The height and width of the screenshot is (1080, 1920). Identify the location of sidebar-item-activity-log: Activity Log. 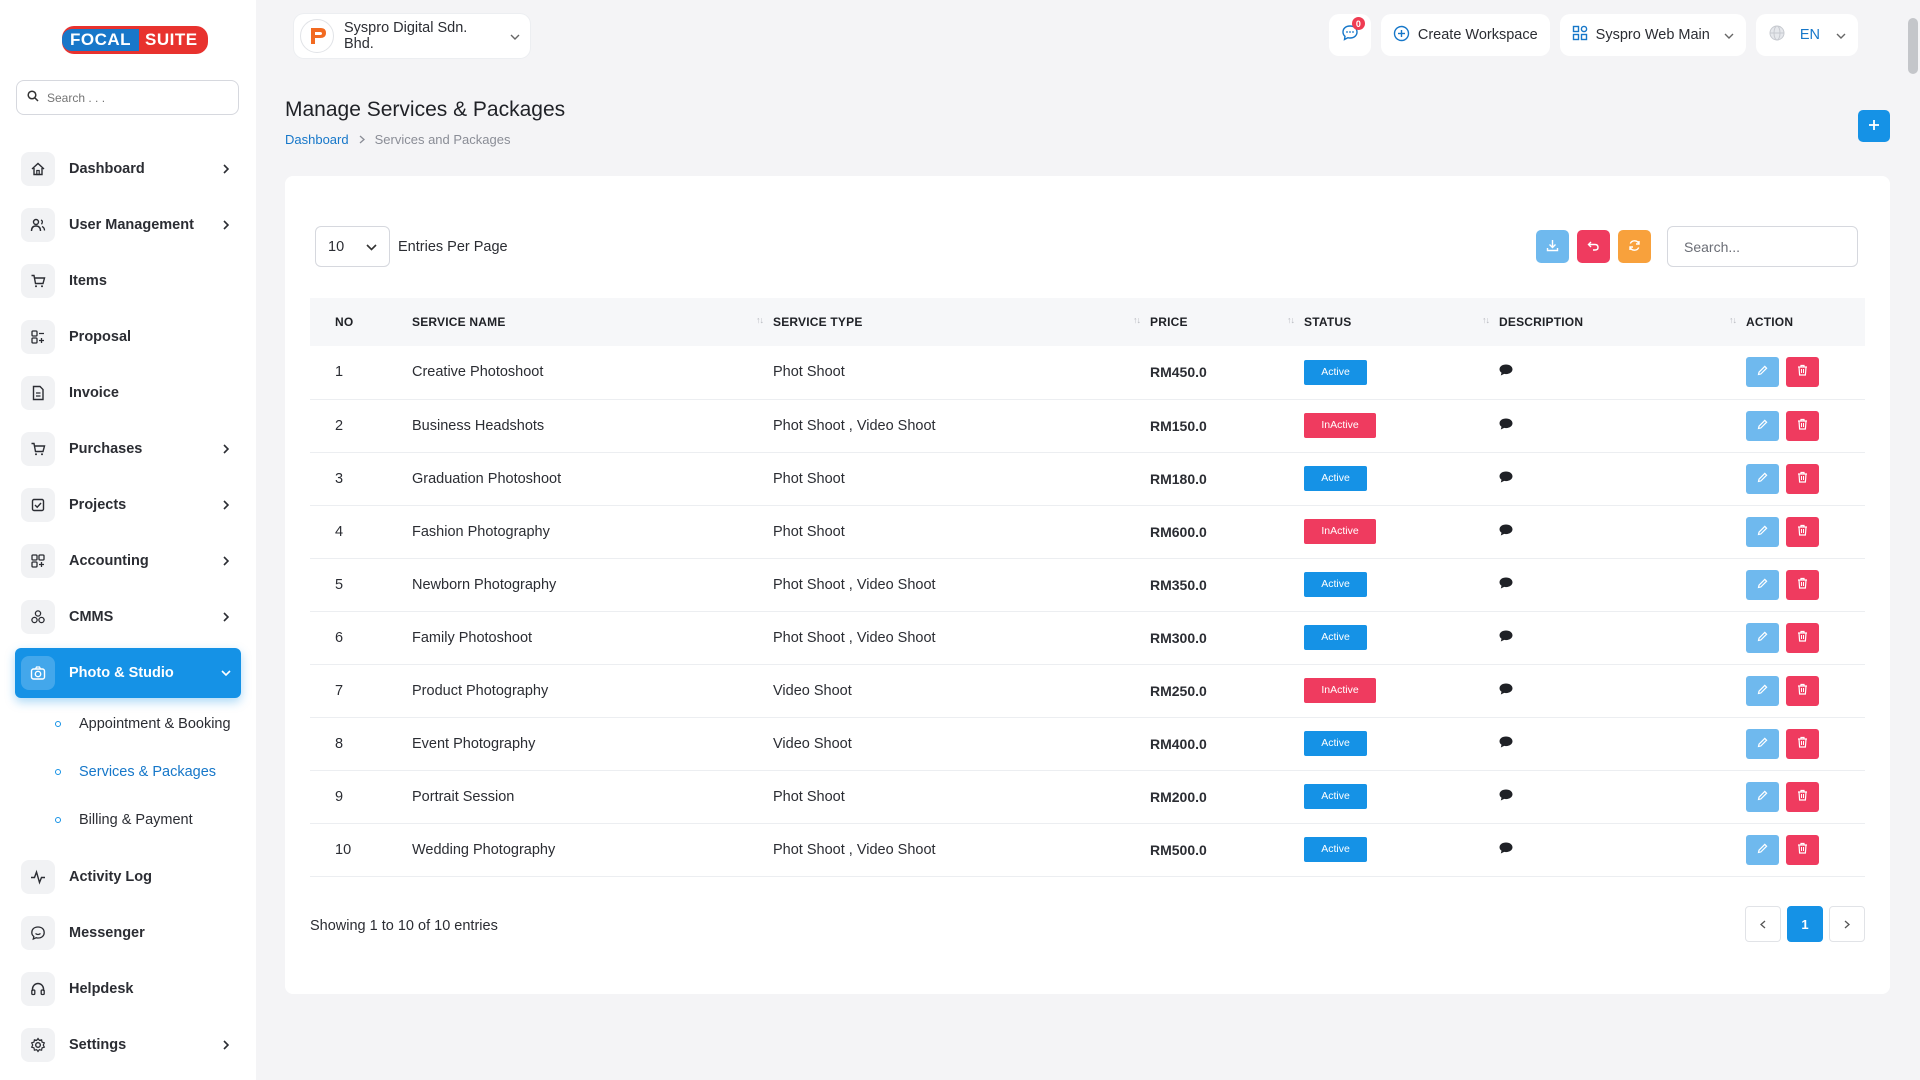
(128, 877).